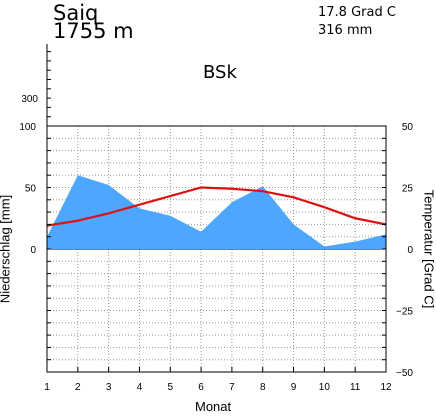  Describe the element at coordinates (78, 387) in the screenshot. I see `x-tick-label: 2` at that location.